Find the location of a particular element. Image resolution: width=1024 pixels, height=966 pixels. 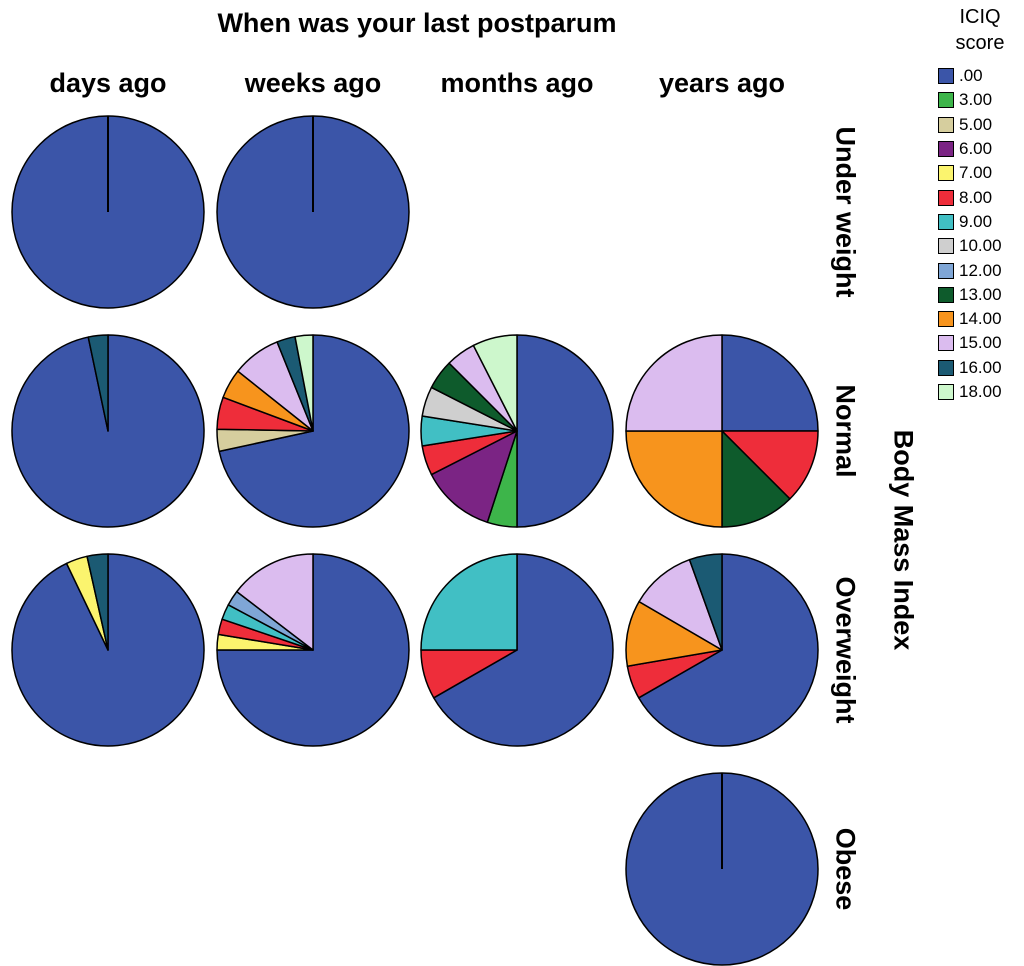

legend-item-8-00: 8.00 is located at coordinates (980, 197).